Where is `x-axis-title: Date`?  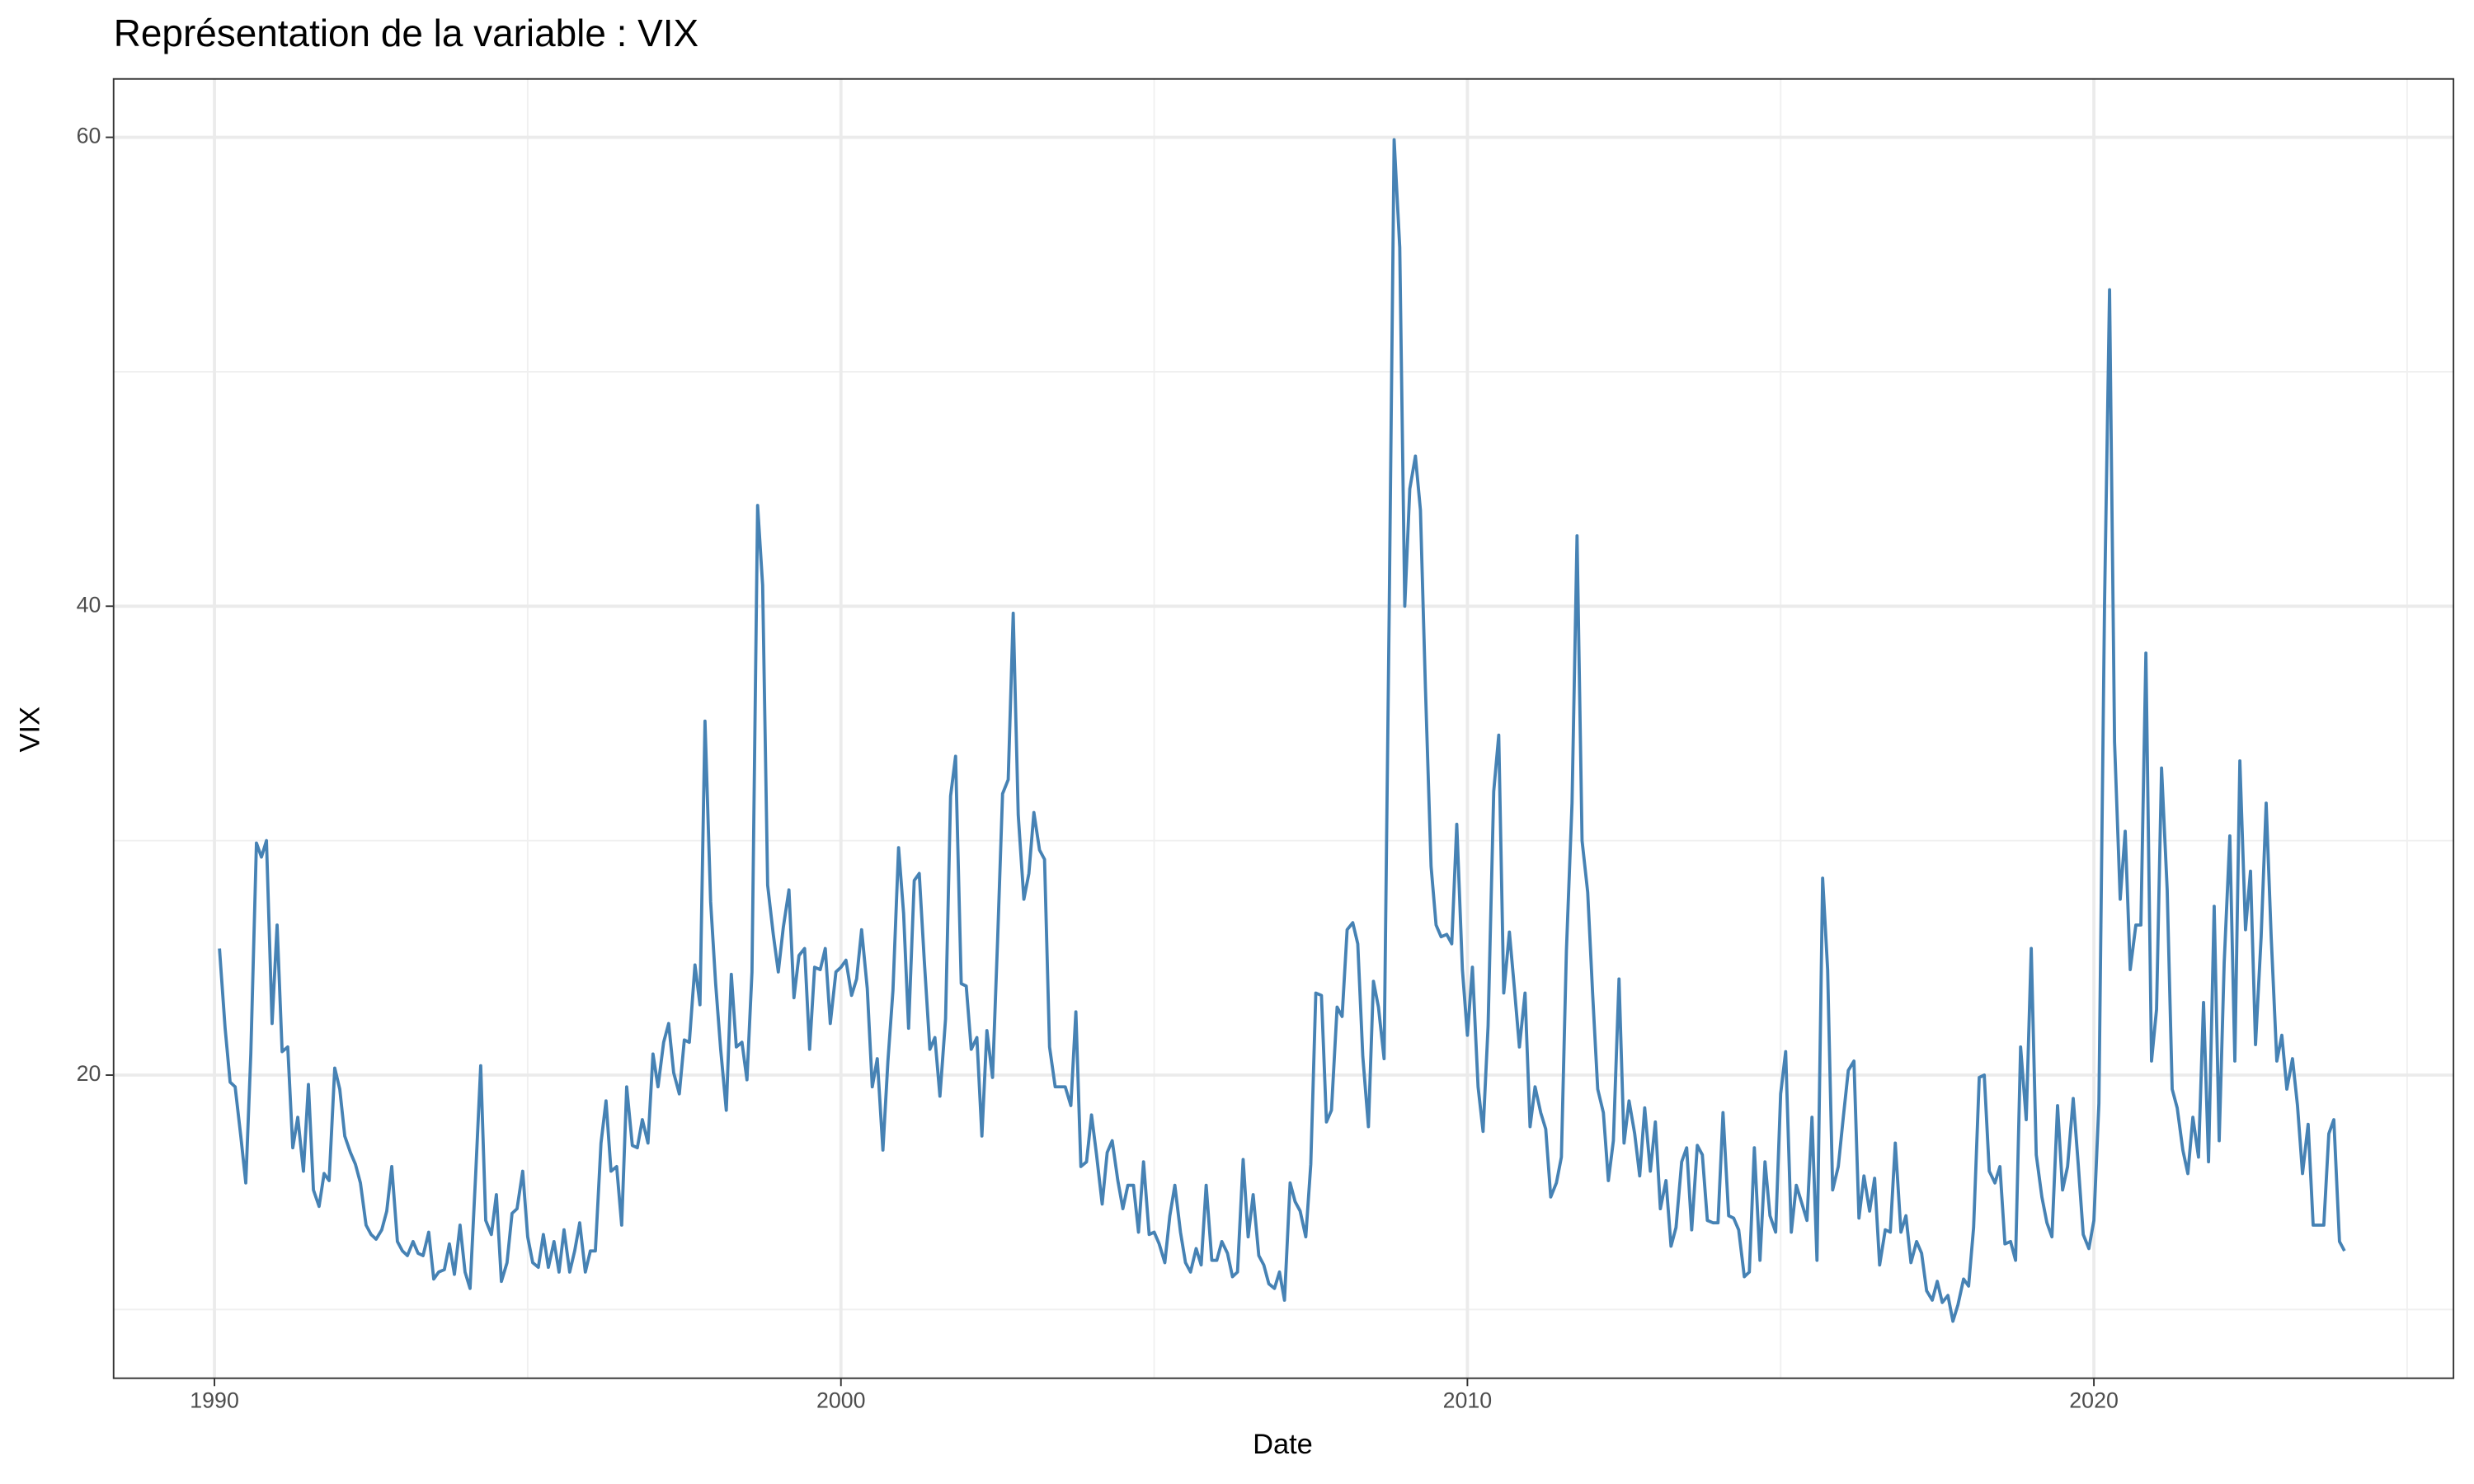
x-axis-title: Date is located at coordinates (1283, 1444).